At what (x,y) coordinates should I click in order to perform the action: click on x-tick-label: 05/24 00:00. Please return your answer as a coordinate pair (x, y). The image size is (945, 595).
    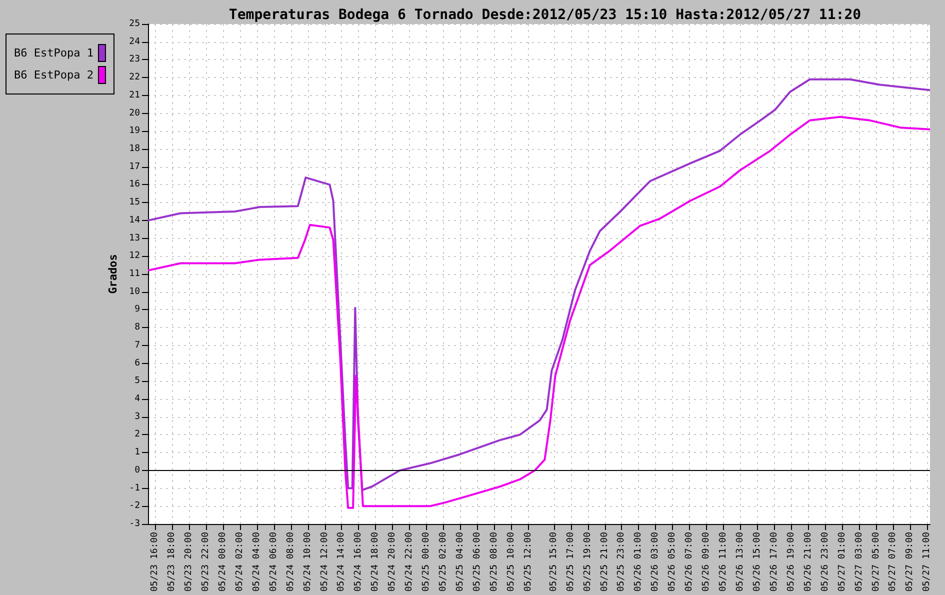
    Looking at the image, I should click on (223, 562).